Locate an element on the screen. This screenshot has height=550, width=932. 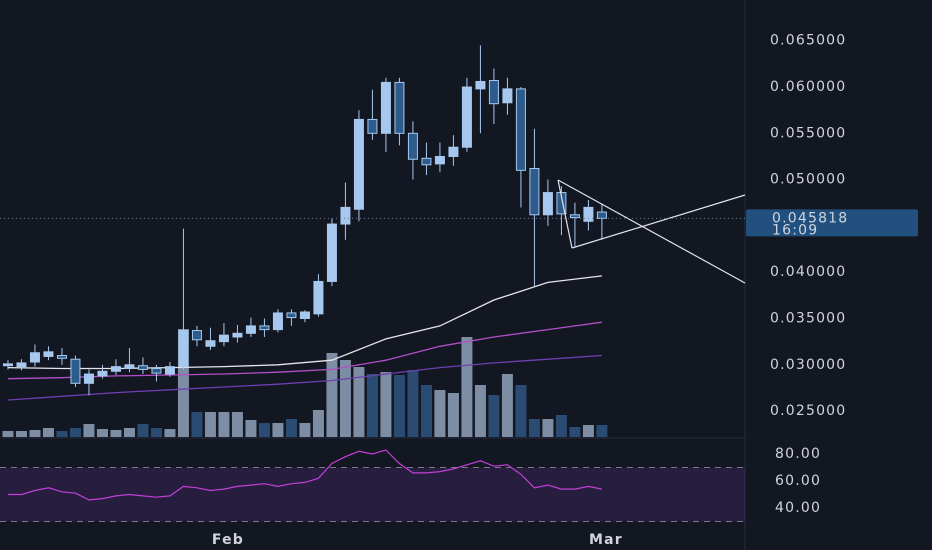
y-tick-label: 0.055000 is located at coordinates (808, 133).